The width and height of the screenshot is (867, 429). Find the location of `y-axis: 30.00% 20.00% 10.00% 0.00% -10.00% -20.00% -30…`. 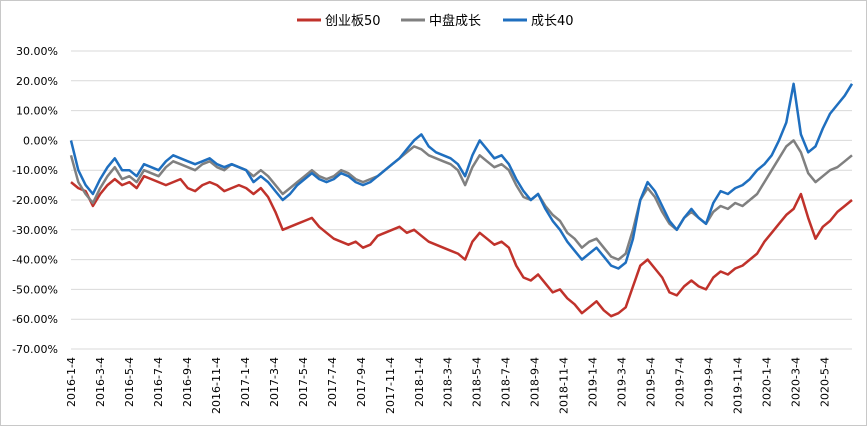

y-axis: 30.00% 20.00% 10.00% 0.00% -10.00% -20.00% -30… is located at coordinates (35, 200).